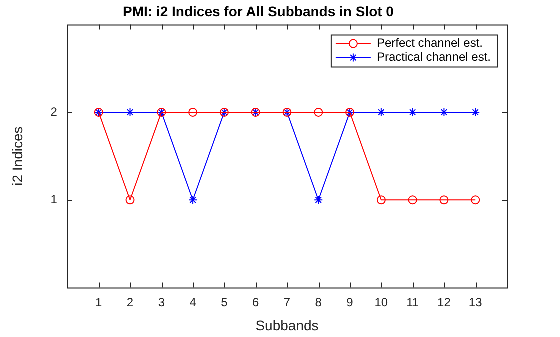 Image resolution: width=560 pixels, height=337 pixels. What do you see at coordinates (287, 325) in the screenshot?
I see `x-axis-title: Subbands` at bounding box center [287, 325].